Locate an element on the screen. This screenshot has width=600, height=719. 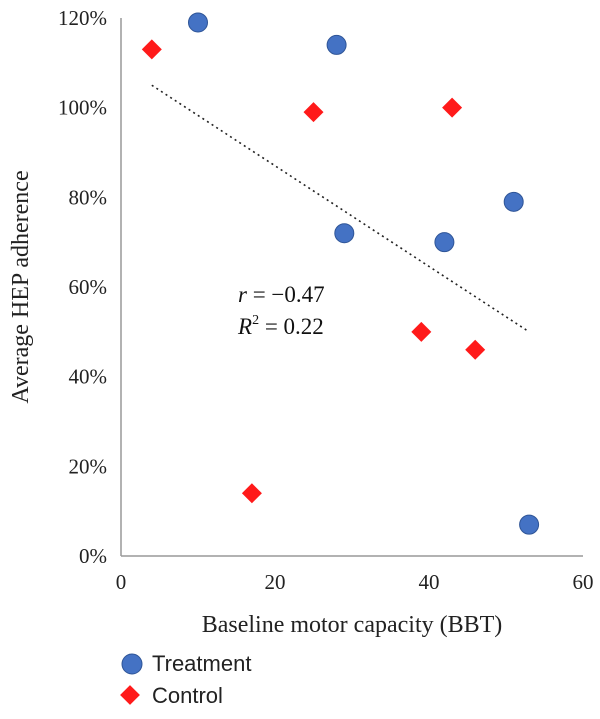
x-axis-title: Baseline motor capacity (BBT) is located at coordinates (352, 625).